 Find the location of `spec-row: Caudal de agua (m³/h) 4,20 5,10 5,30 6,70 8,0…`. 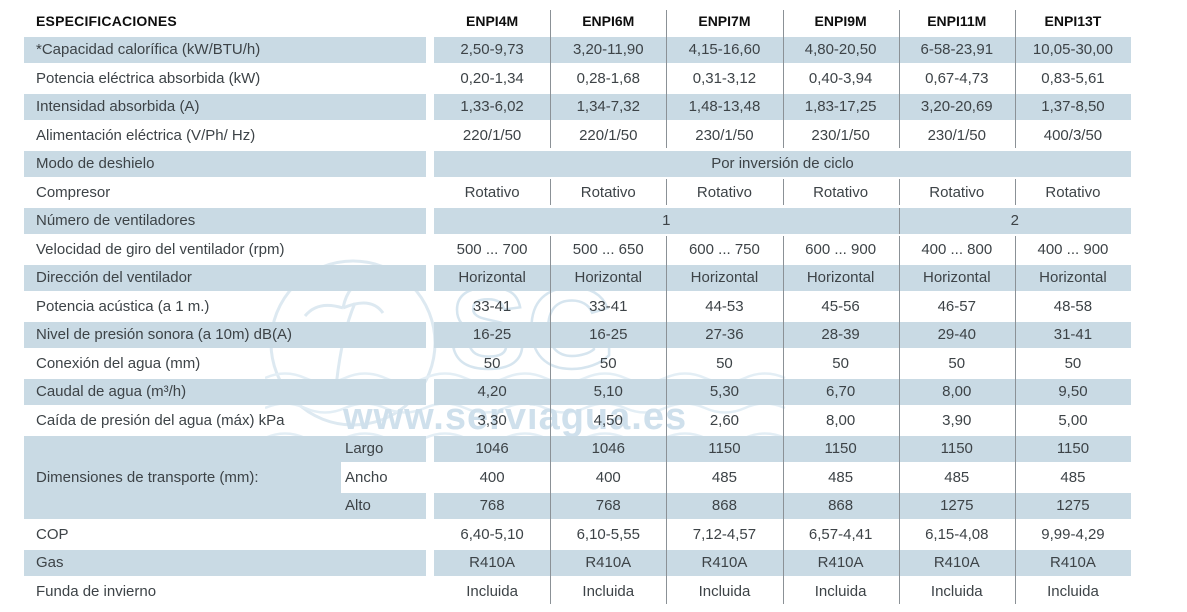

spec-row: Caudal de agua (m³/h) 4,20 5,10 5,30 6,70 8,0… is located at coordinates (578, 391).